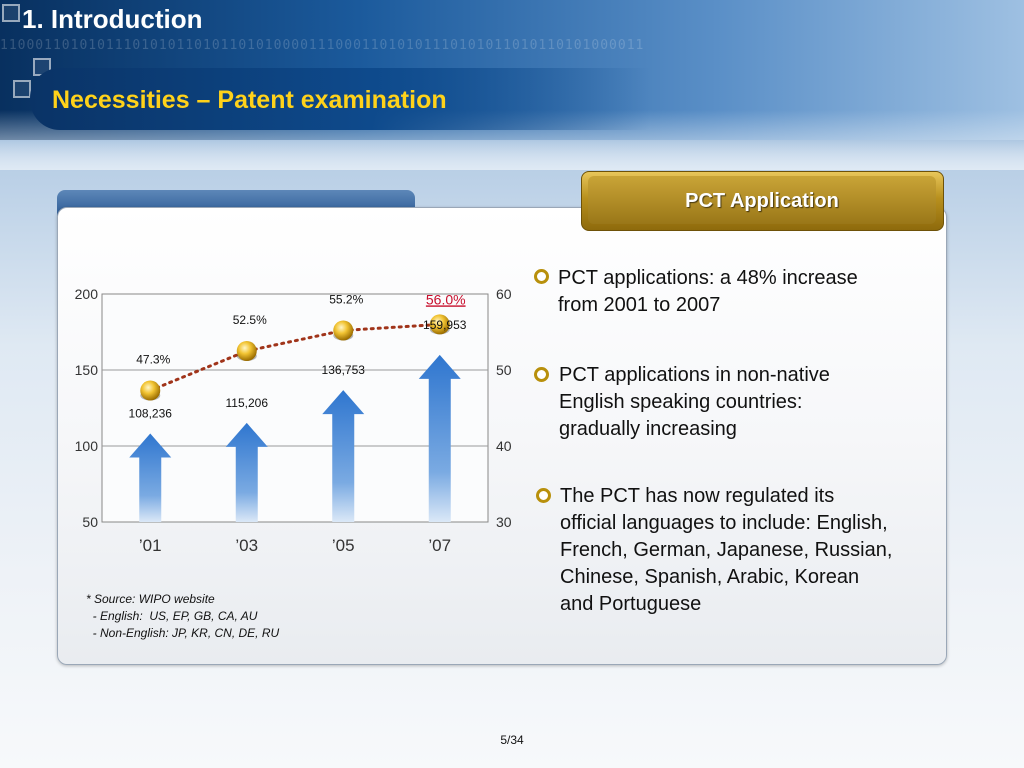 The width and height of the screenshot is (1024, 768). Describe the element at coordinates (112, 19) in the screenshot. I see `section-title: 1. Introduction` at that location.